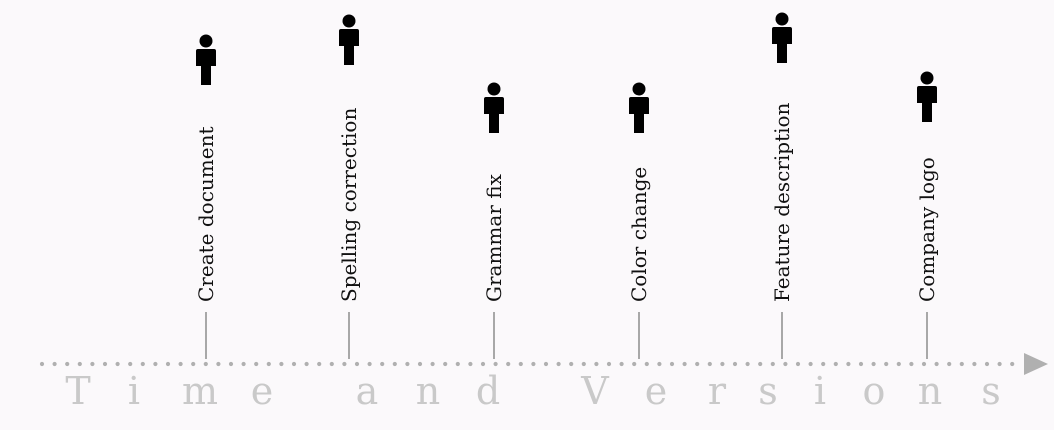  Describe the element at coordinates (367, 391) in the screenshot. I see `caption-letter: a` at that location.